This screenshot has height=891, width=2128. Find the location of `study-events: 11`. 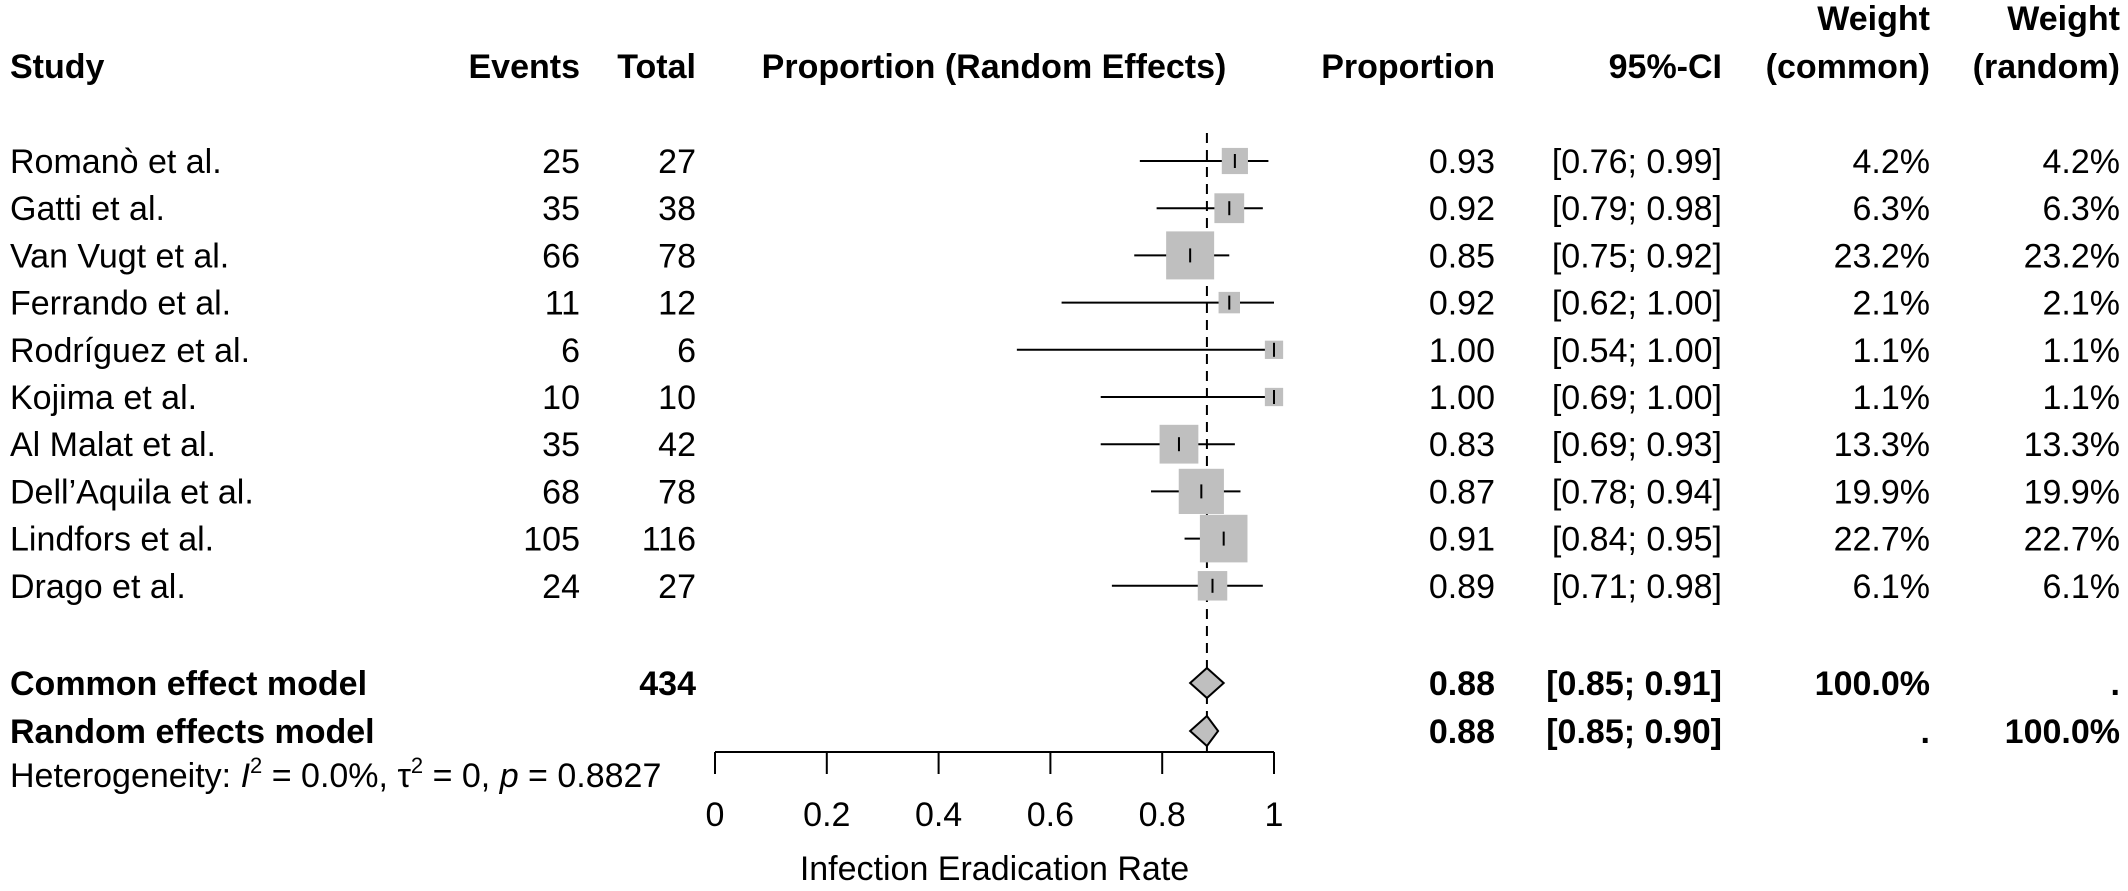

study-events: 11 is located at coordinates (562, 304).